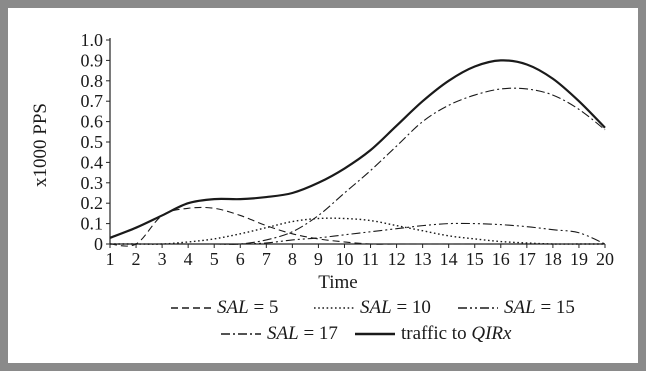  Describe the element at coordinates (92, 122) in the screenshot. I see `y-tick-label: 0.6` at that location.